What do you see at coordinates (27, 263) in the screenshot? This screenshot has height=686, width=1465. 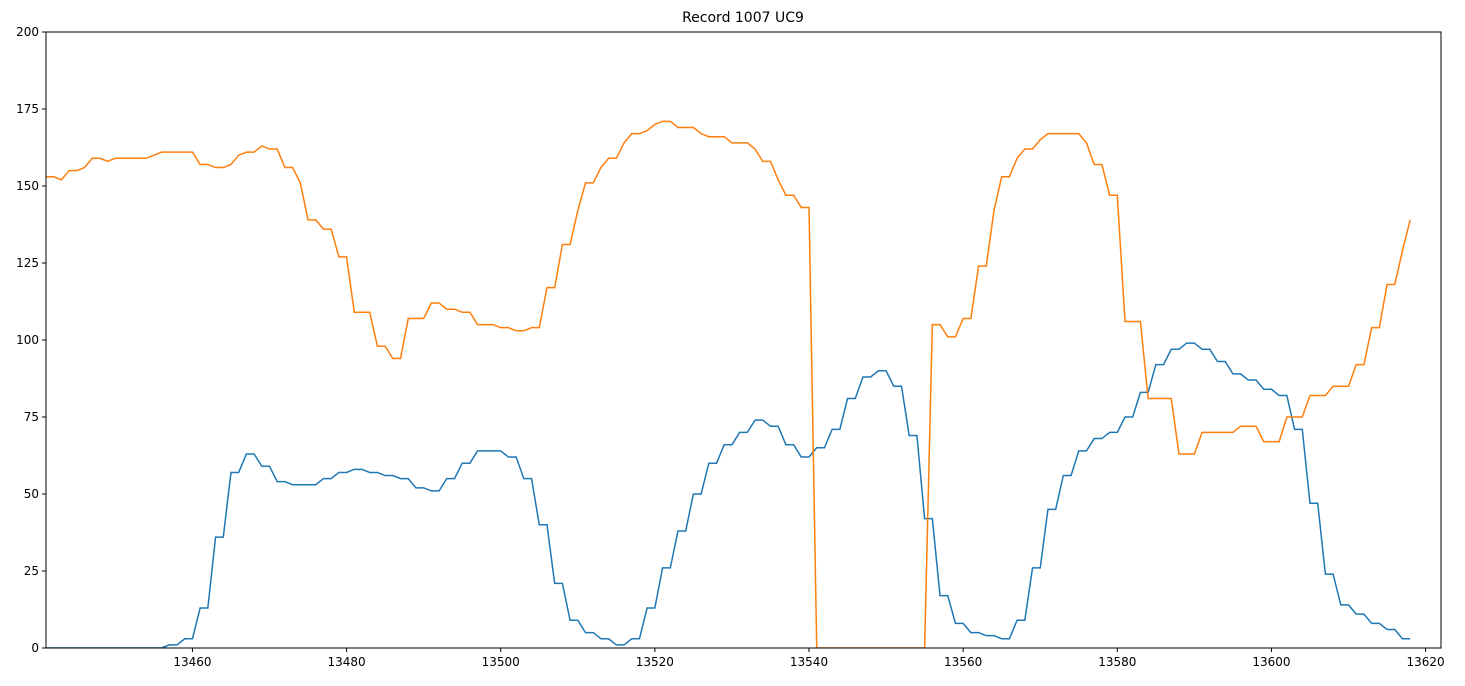 I see `y-tick-label: 125` at bounding box center [27, 263].